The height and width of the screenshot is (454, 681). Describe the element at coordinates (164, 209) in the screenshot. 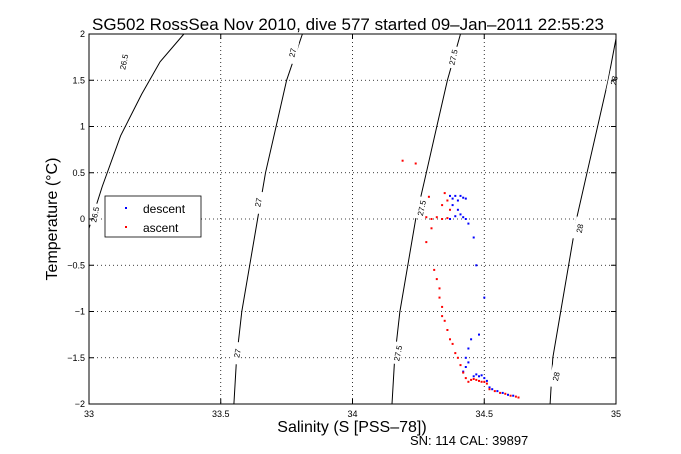

I see `legend-label-descent: descent` at that location.